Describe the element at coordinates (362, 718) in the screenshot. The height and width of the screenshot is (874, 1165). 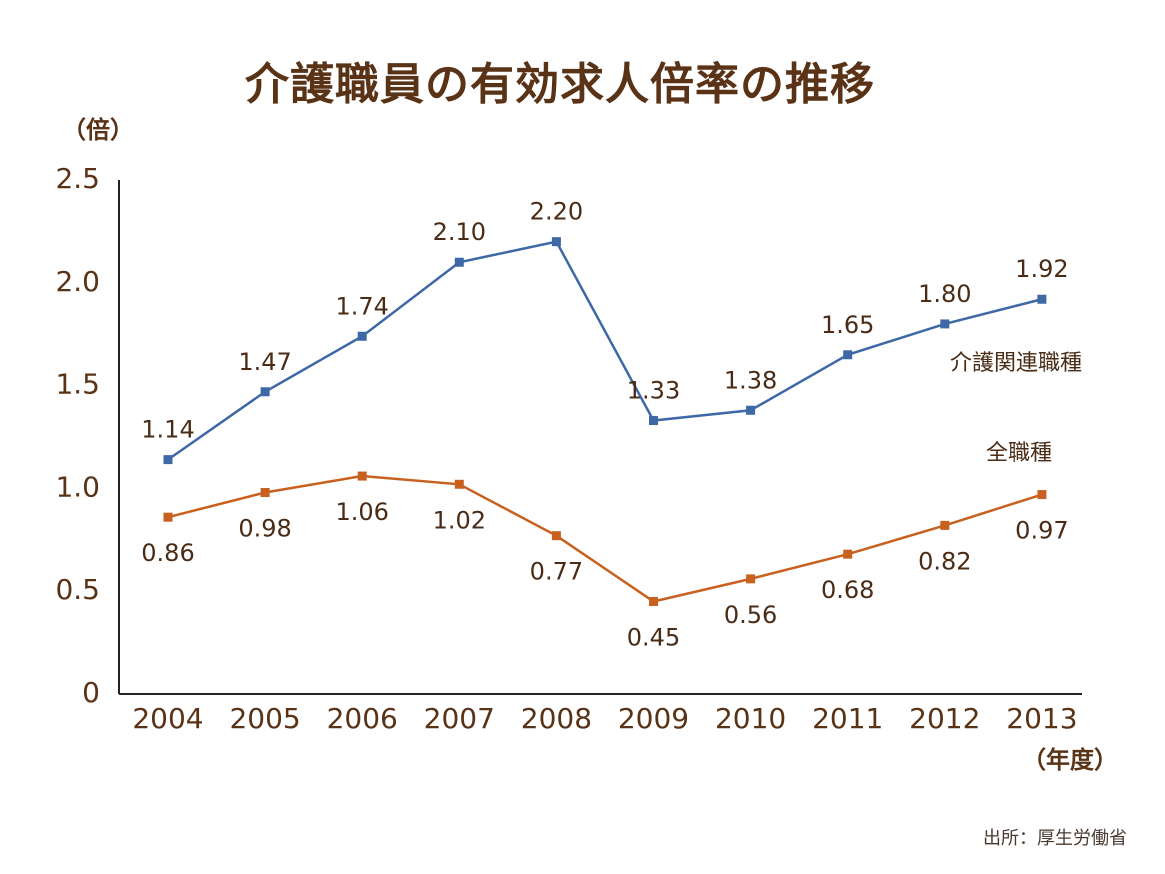
I see `x-tick-label: 2006` at that location.